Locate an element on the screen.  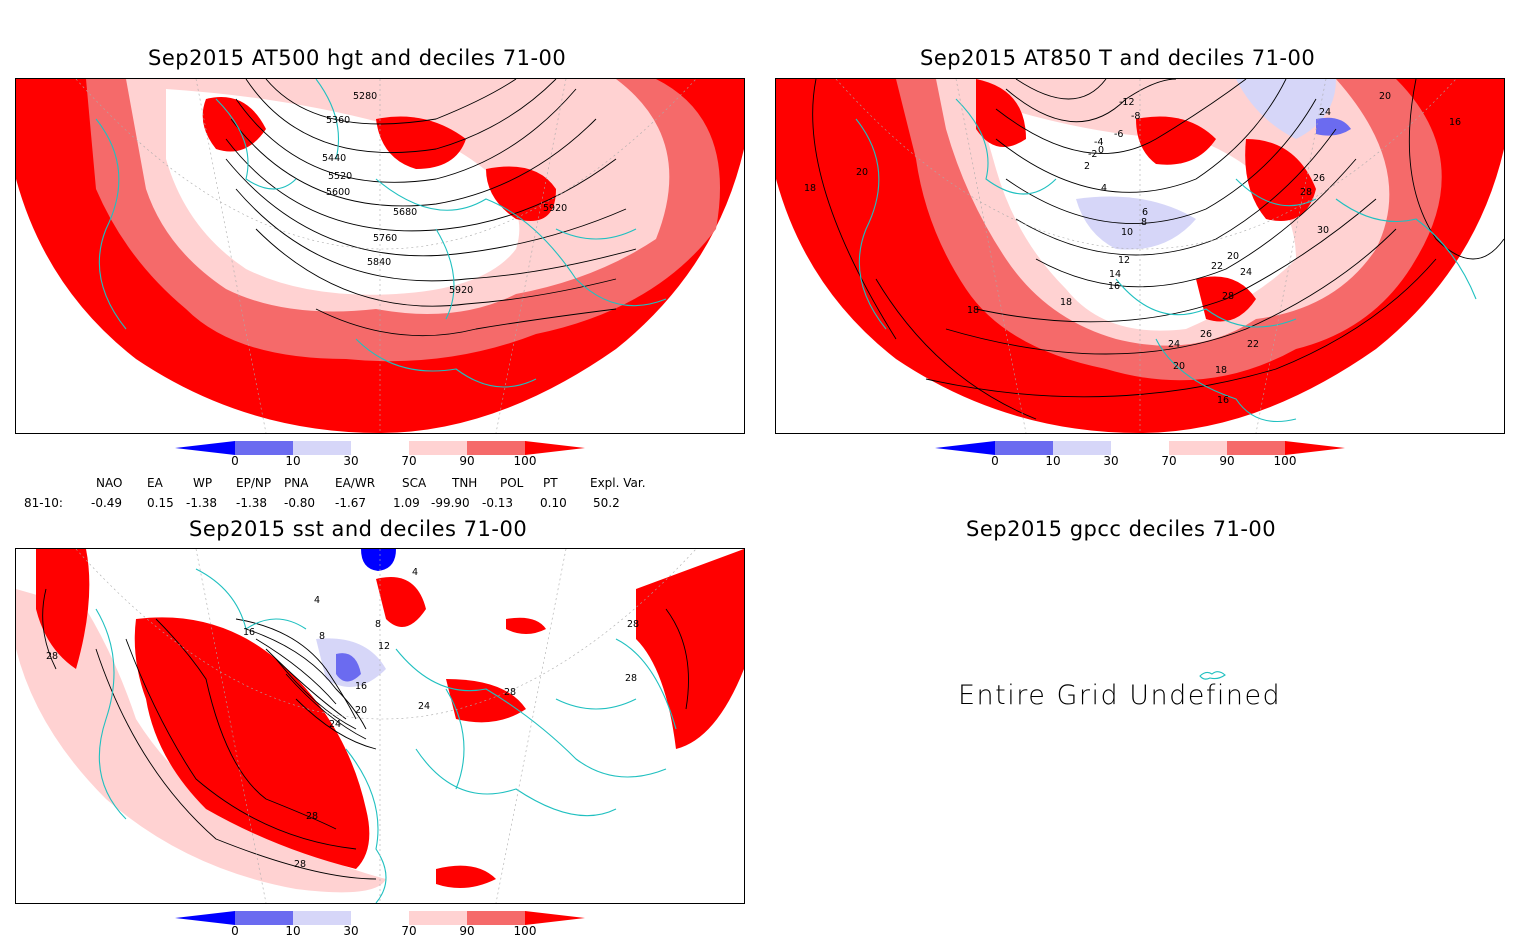
svg-text: 30 is located at coordinates (1323, 230).